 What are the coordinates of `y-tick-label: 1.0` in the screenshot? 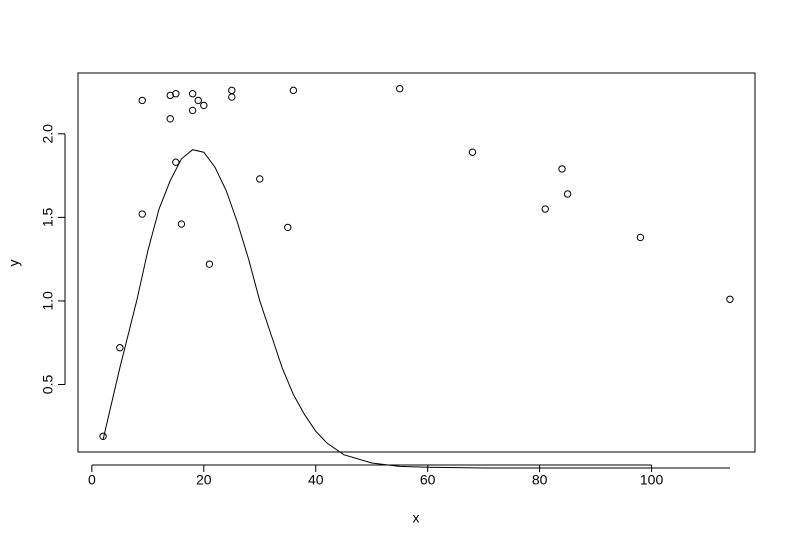 It's located at (48, 301).